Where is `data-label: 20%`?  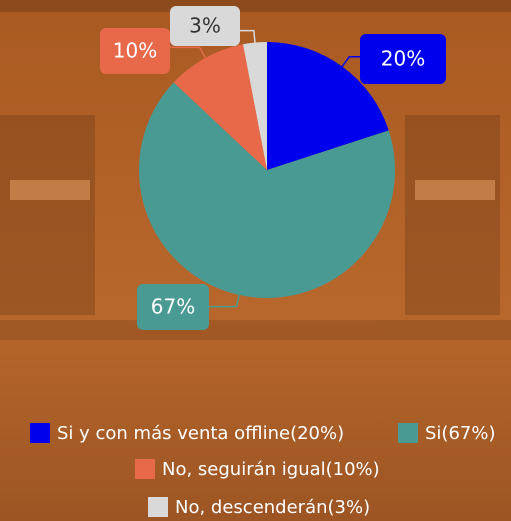 data-label: 20% is located at coordinates (403, 59).